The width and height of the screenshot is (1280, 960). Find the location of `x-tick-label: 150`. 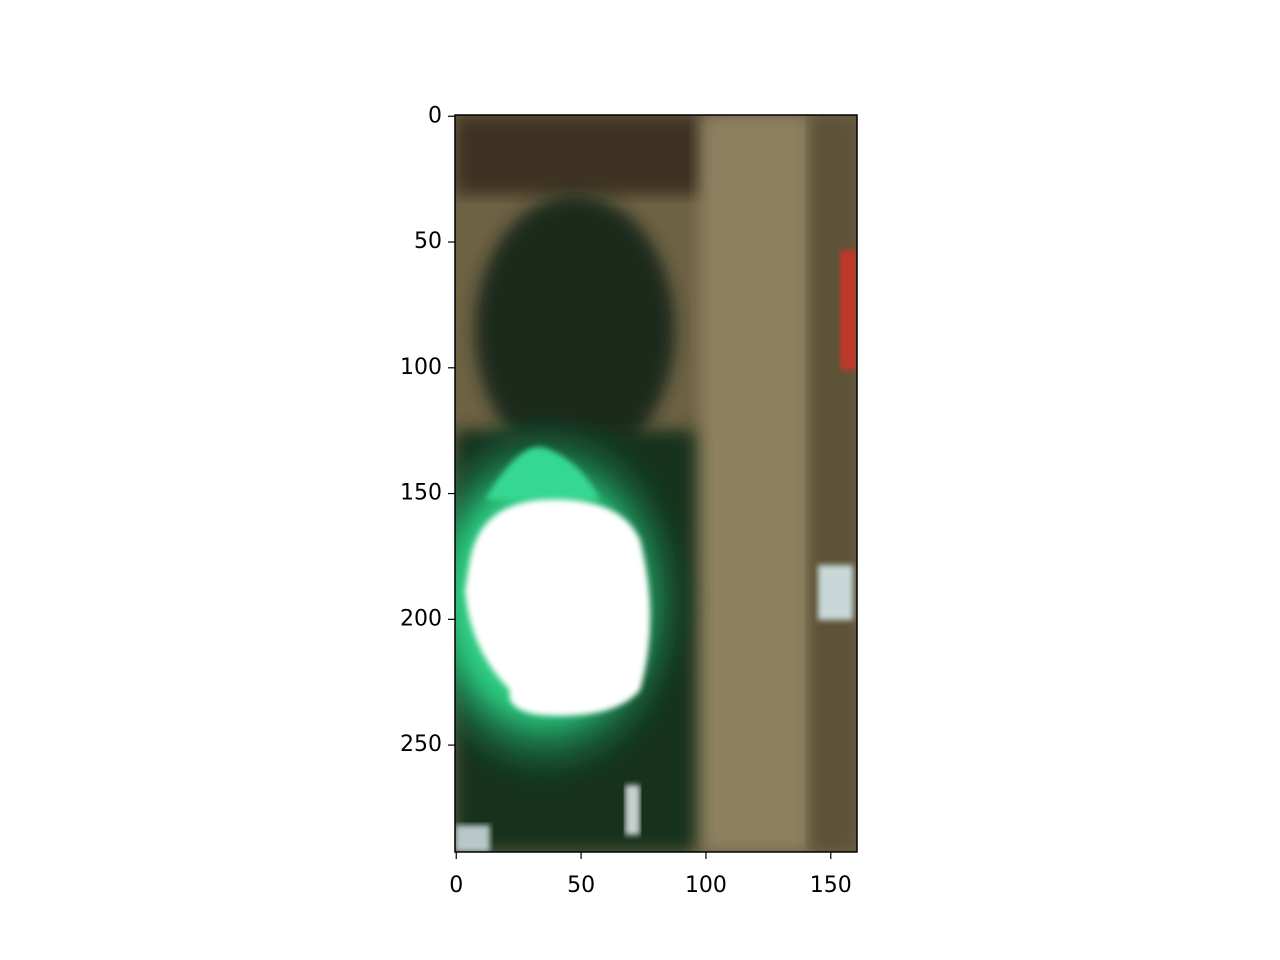

x-tick-label: 150 is located at coordinates (831, 885).